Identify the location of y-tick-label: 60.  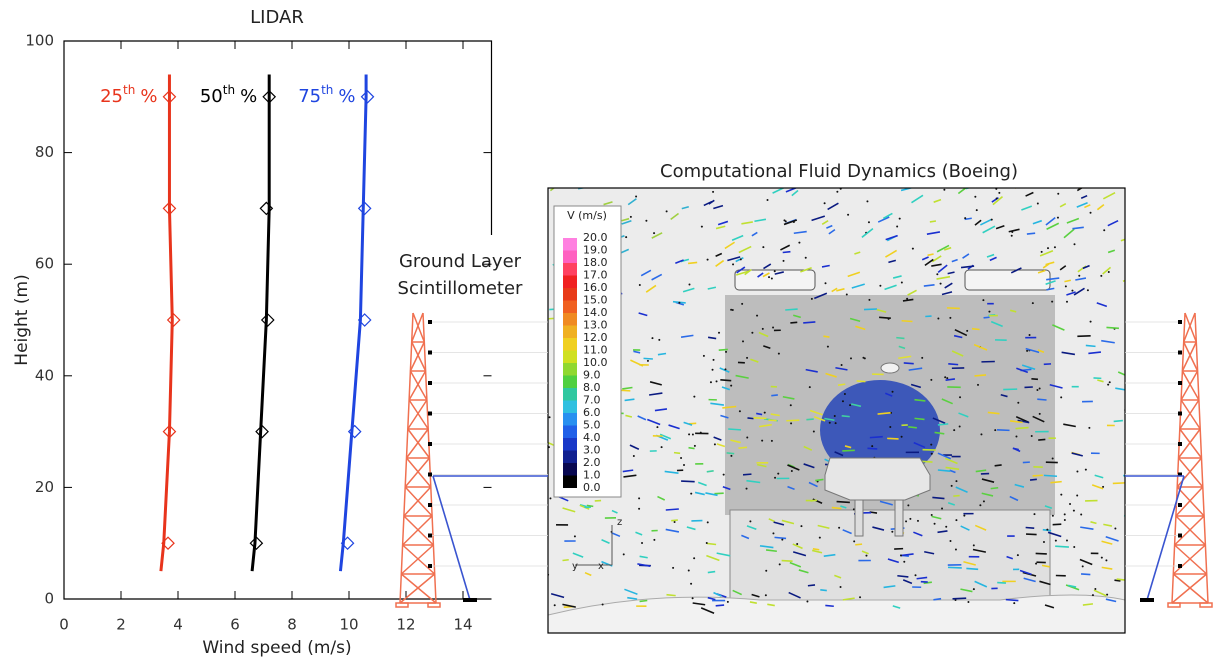
(44, 264).